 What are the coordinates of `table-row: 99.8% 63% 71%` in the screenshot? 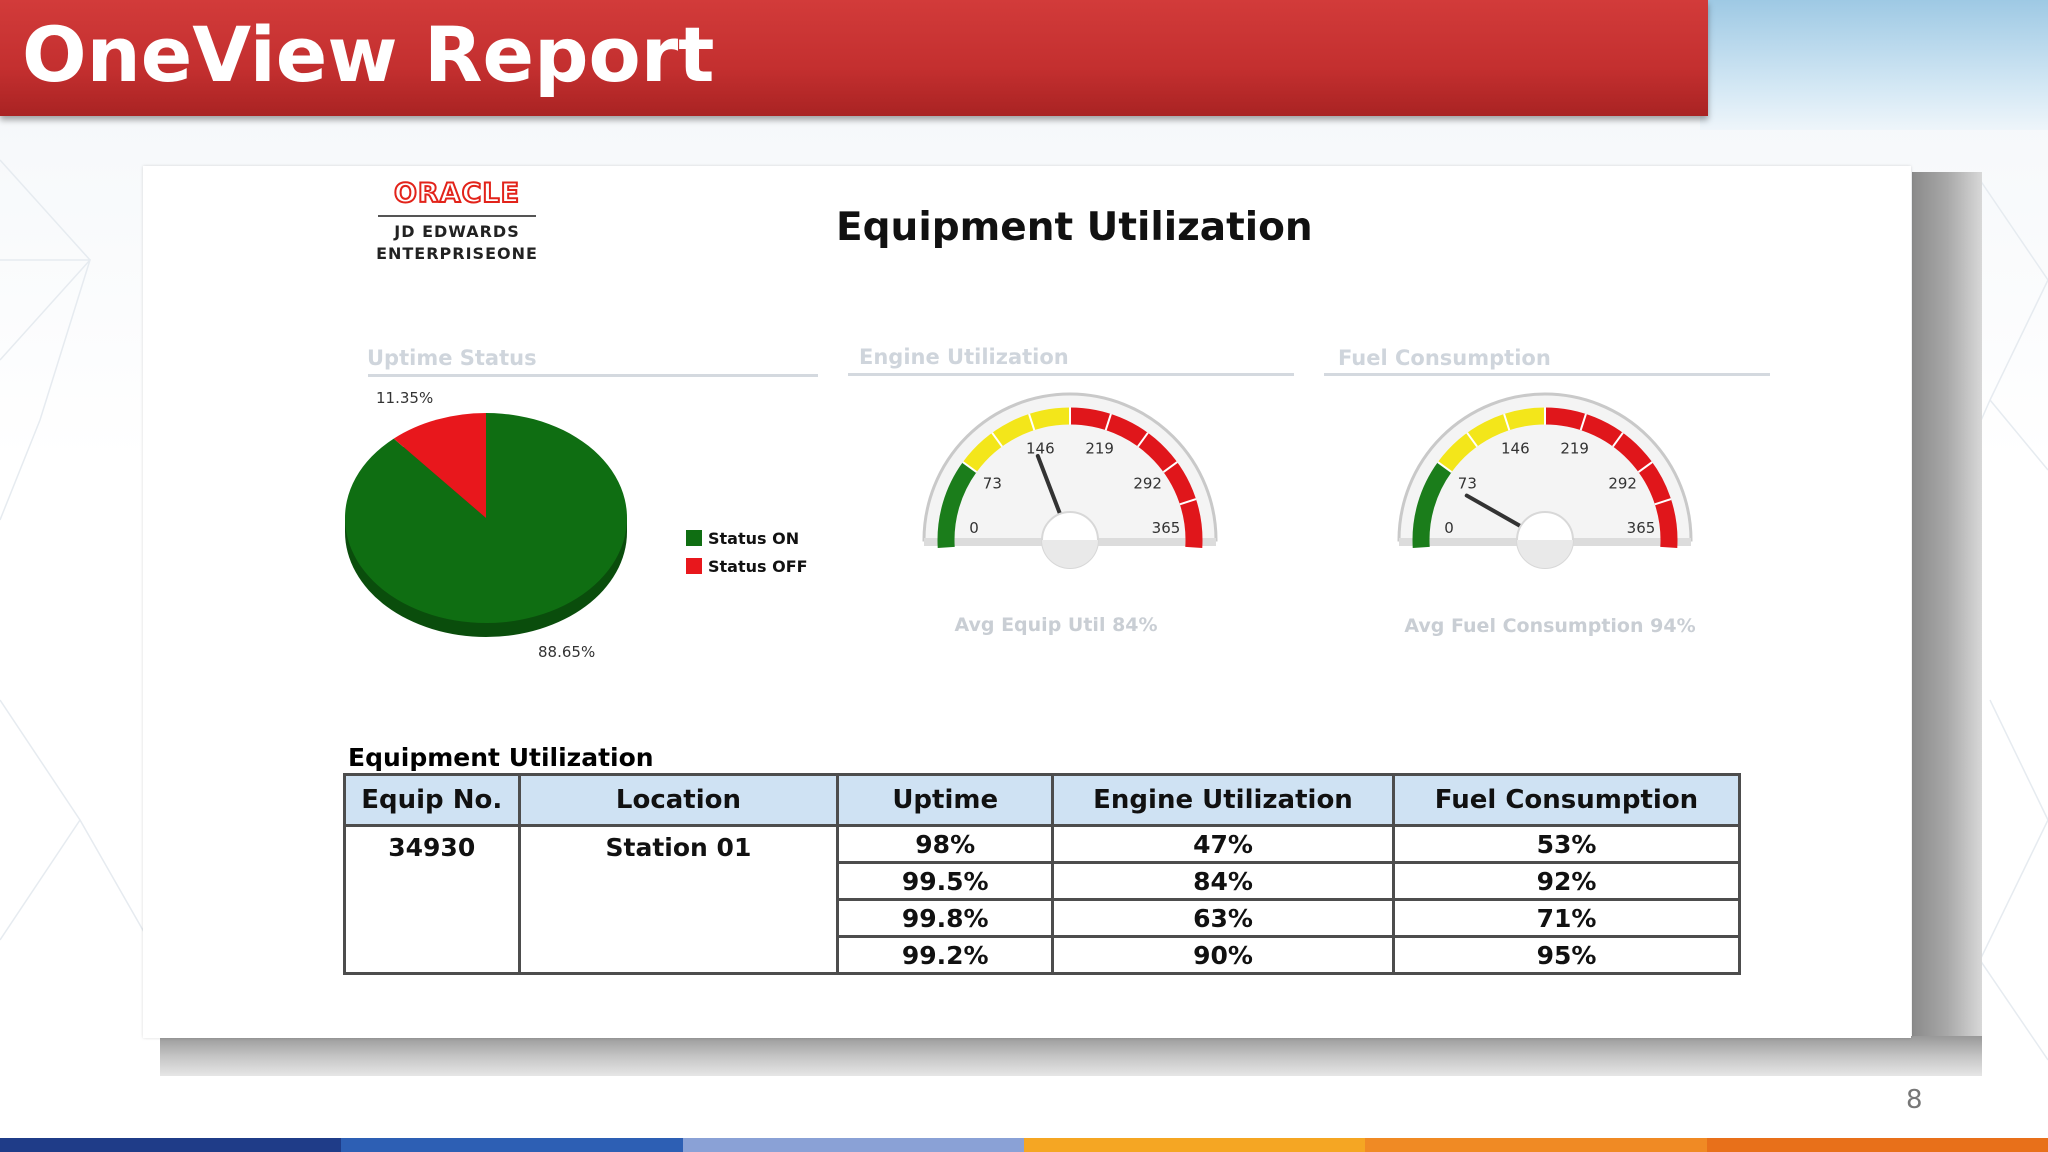 It's located at (1043, 918).